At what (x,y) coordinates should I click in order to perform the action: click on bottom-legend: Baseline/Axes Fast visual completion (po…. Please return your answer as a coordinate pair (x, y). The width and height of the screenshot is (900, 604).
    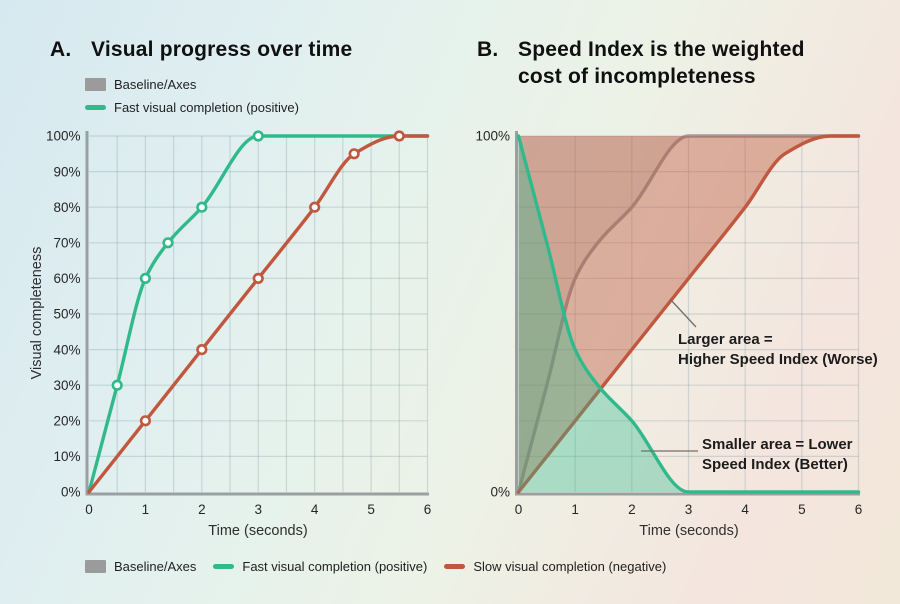
    Looking at the image, I should click on (375, 566).